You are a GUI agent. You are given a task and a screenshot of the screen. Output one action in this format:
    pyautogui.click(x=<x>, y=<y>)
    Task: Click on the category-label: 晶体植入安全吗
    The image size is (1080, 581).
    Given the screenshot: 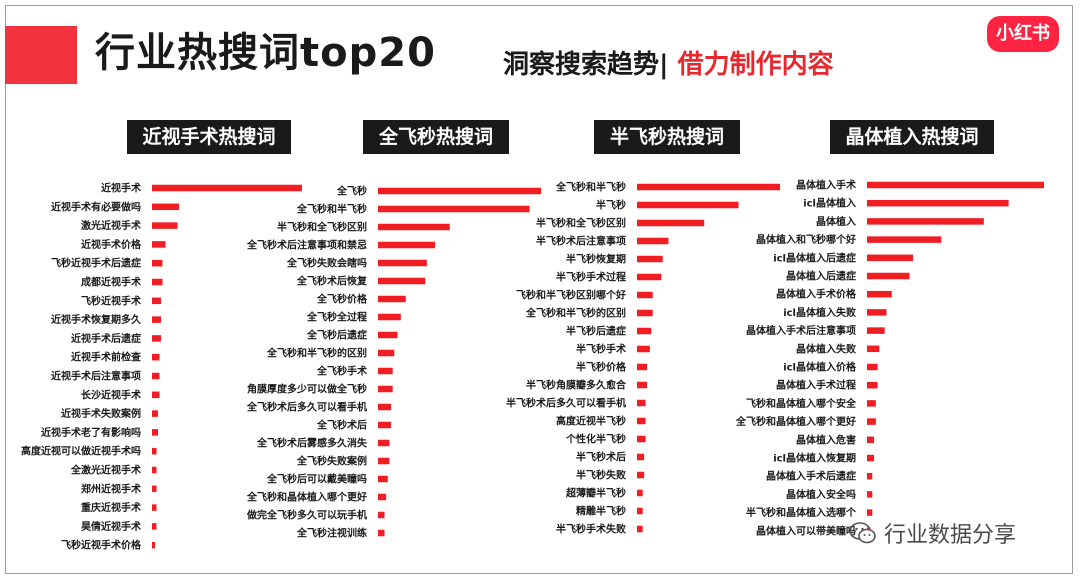 What is the action you would take?
    pyautogui.click(x=821, y=494)
    